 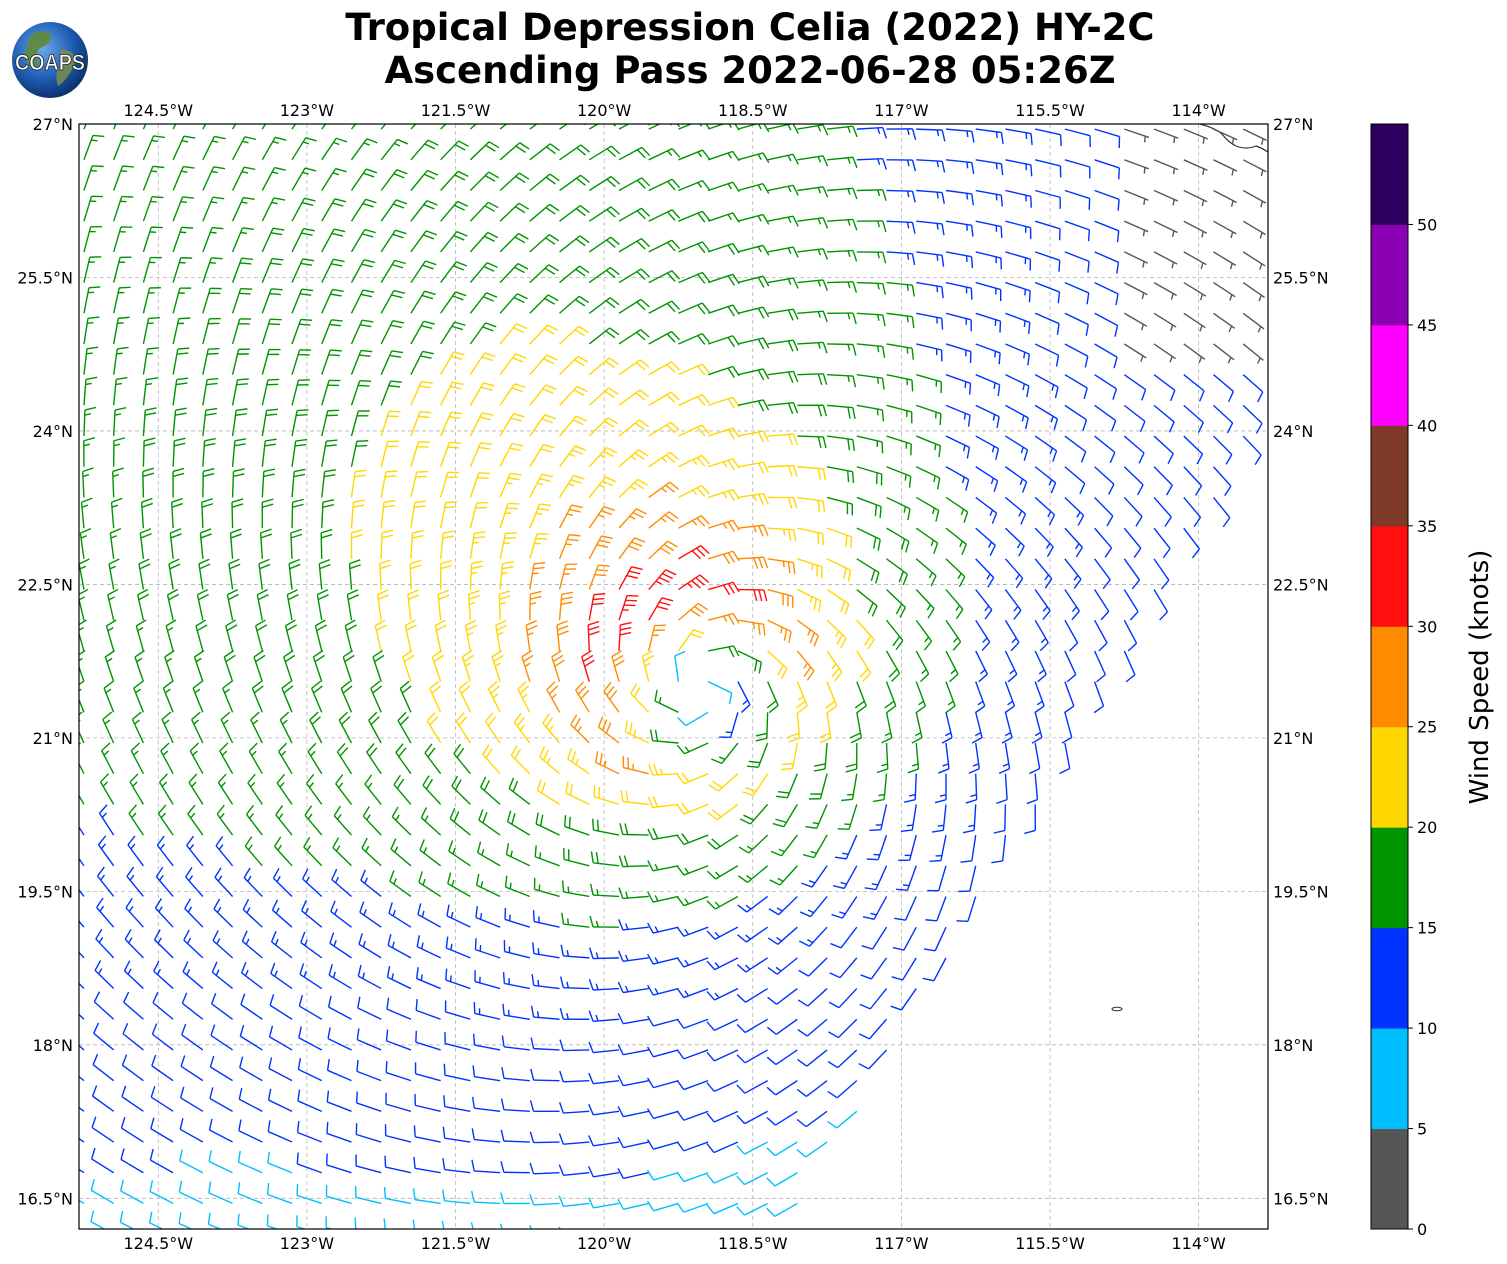 What do you see at coordinates (1427, 224) in the screenshot?
I see `colorbar-tick-label: 50` at bounding box center [1427, 224].